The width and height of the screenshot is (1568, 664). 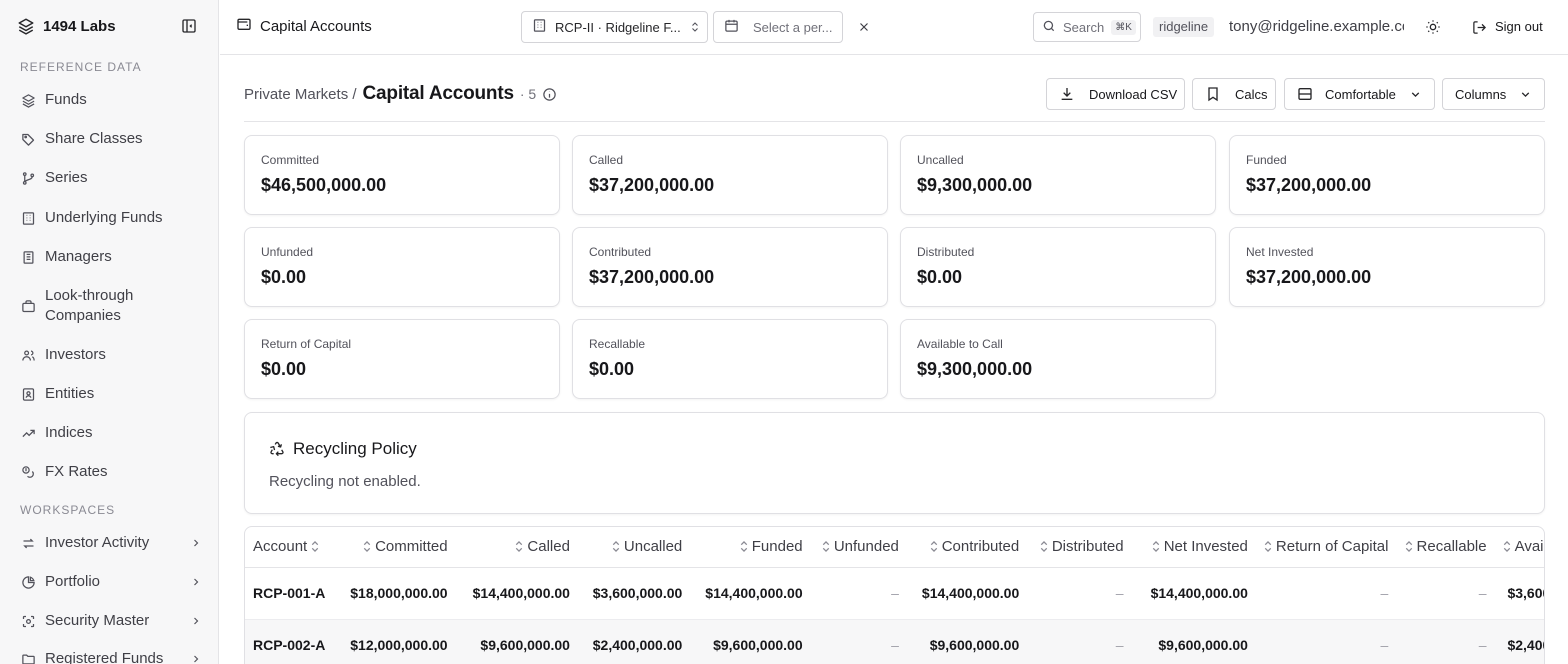 I want to click on sidebar-item-label: Security Master, so click(x=97, y=620).